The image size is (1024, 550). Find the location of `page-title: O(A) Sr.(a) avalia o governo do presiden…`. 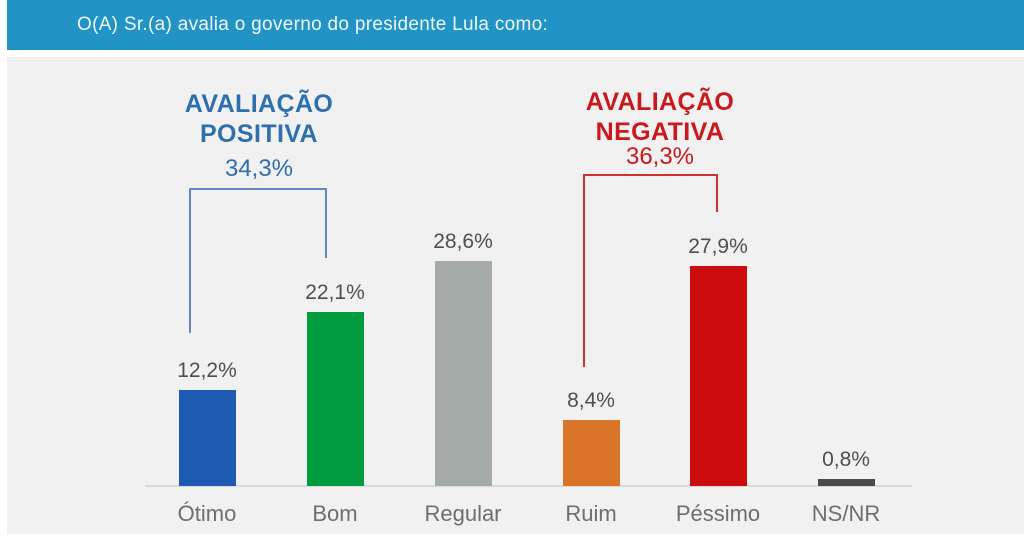

page-title: O(A) Sr.(a) avalia o governo do presiden… is located at coordinates (313, 24).